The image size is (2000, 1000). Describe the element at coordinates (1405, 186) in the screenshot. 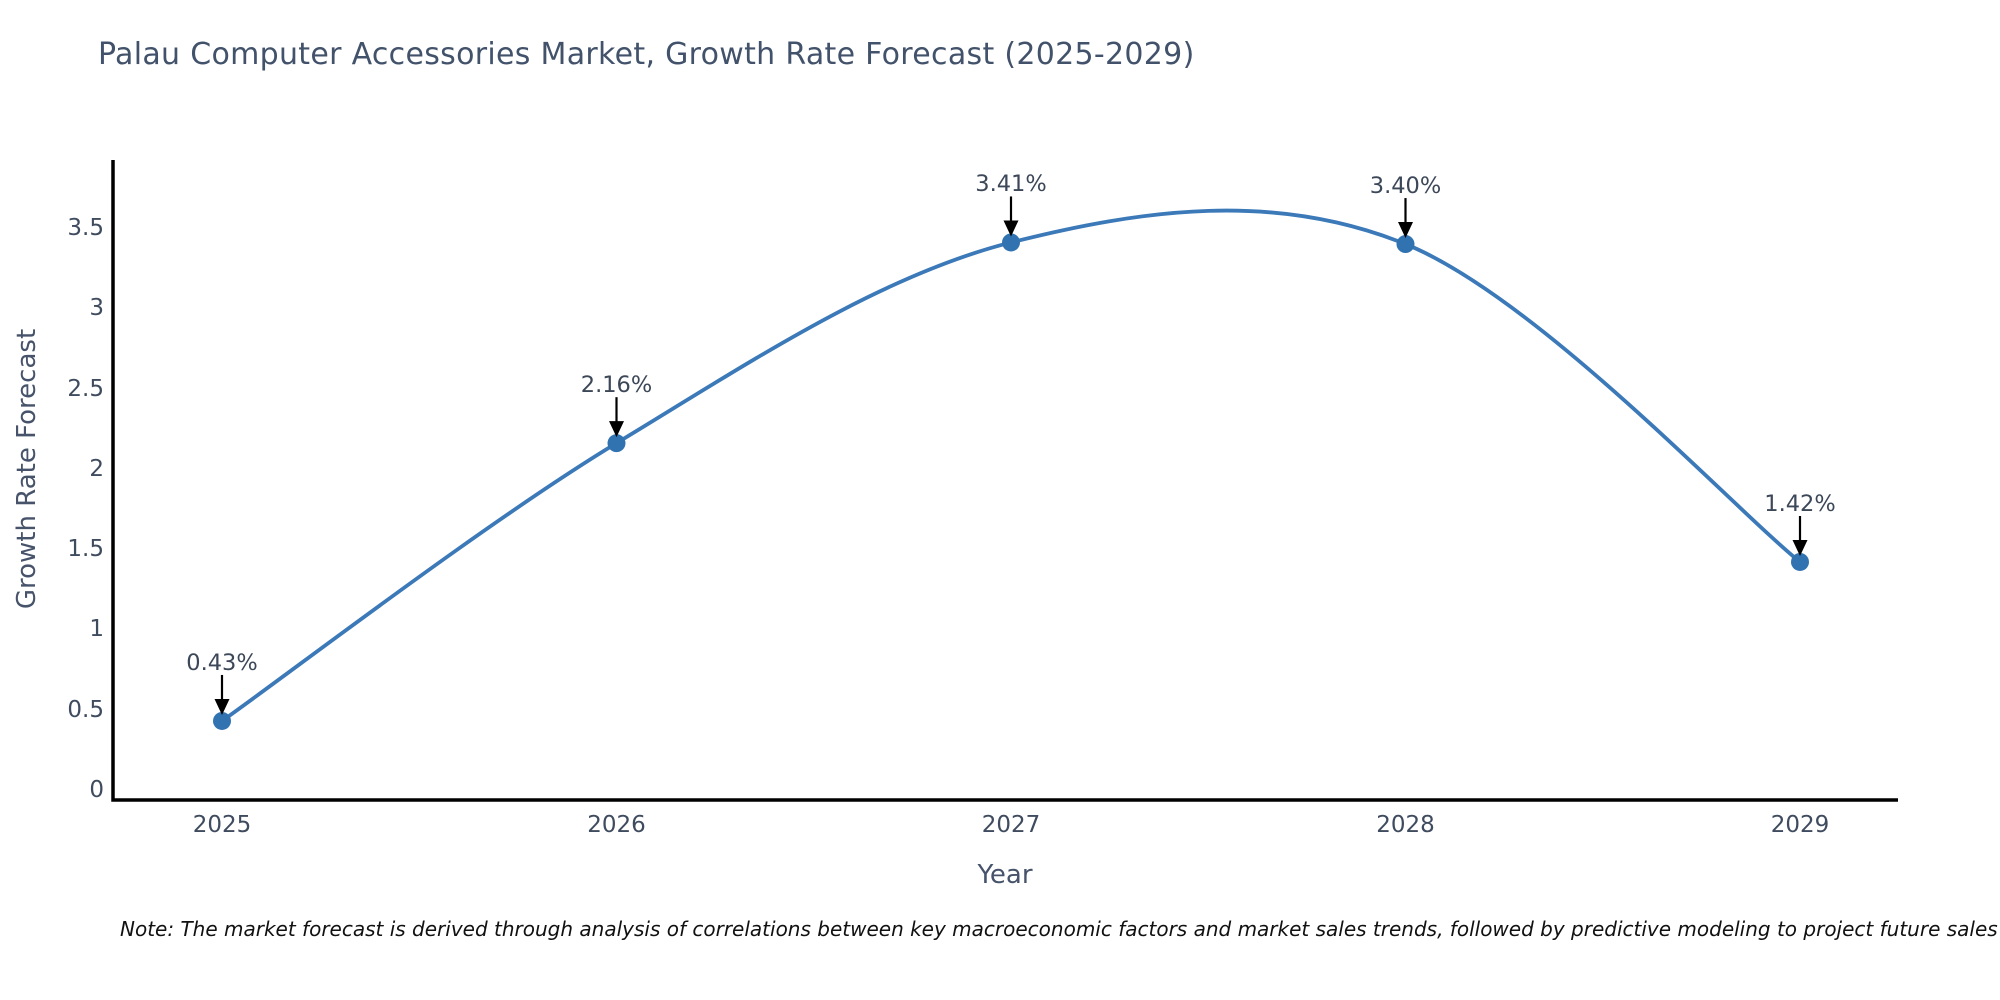

I see `point-label-2028: 3.40%` at that location.